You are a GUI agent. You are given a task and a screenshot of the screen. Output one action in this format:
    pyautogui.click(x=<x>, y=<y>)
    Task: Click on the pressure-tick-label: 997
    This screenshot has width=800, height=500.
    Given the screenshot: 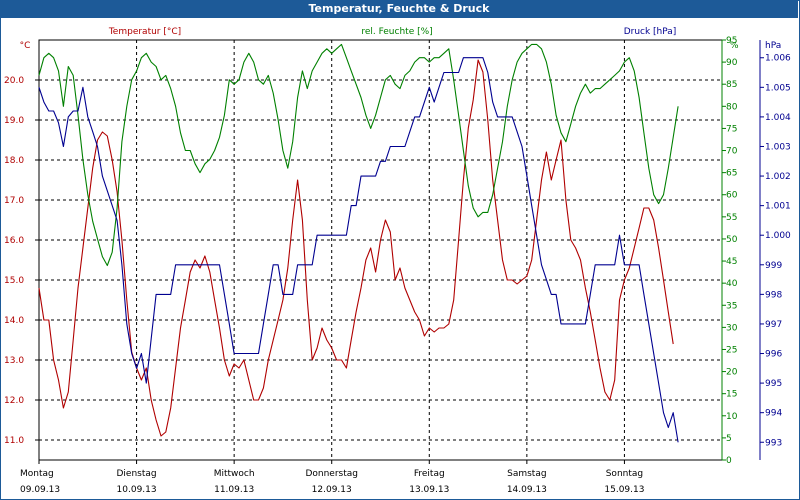 What is the action you would take?
    pyautogui.click(x=773, y=325)
    